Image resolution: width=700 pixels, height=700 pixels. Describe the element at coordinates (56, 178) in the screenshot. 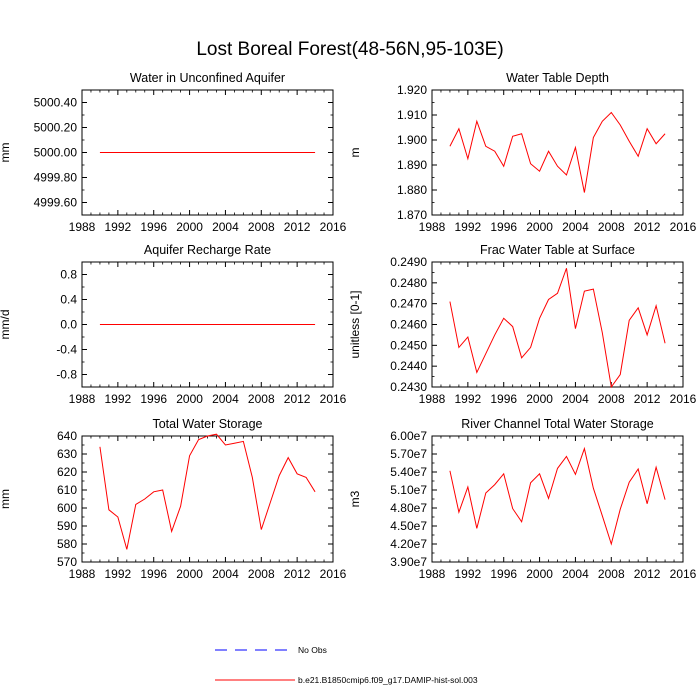

I see `y-tick-label: 4999.80` at that location.